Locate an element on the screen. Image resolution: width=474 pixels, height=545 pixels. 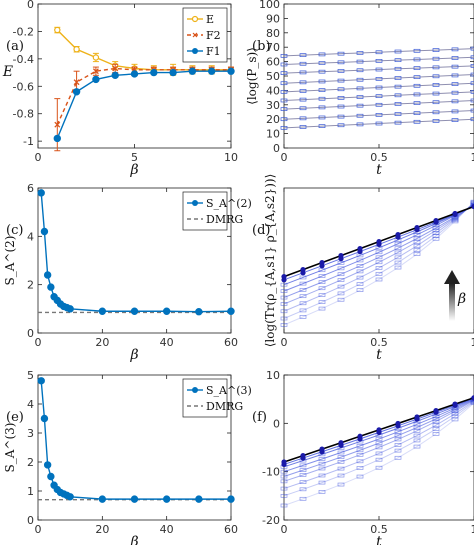
y-tick-label: 80 is located at coordinates (273, 33).